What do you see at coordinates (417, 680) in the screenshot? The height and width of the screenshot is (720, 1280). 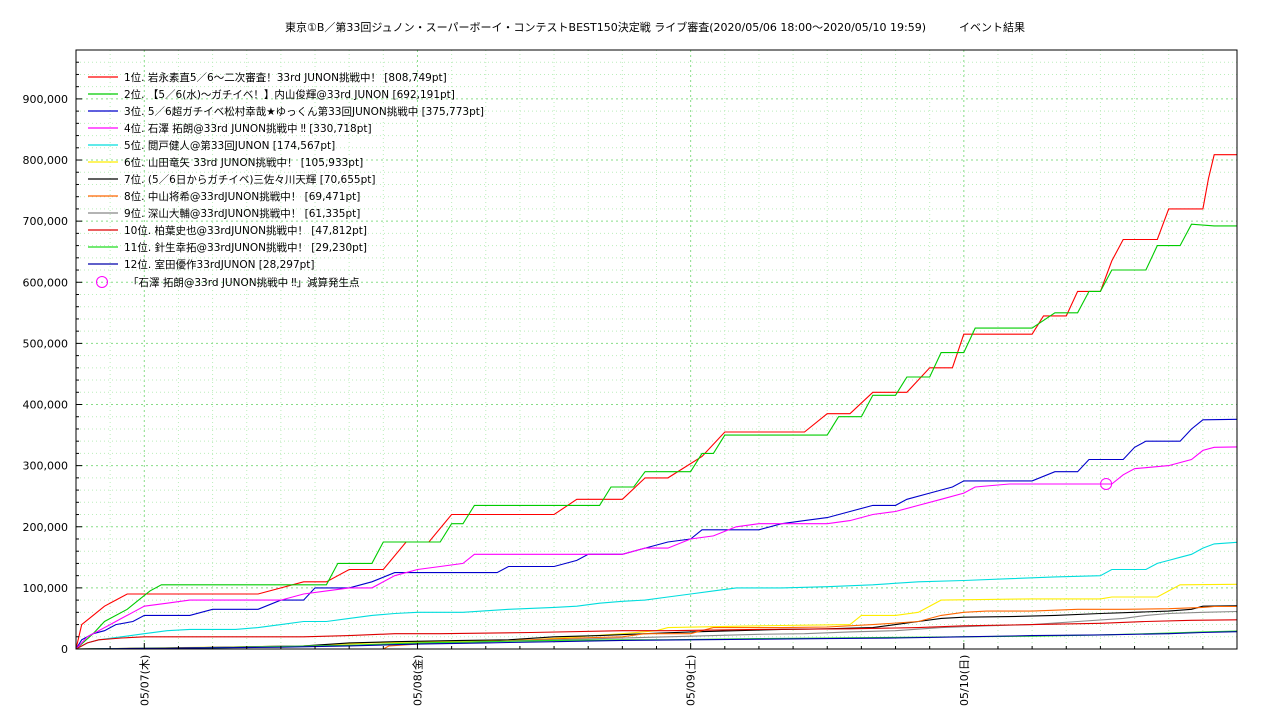 I see `x-tick-label: 05/08(金)` at bounding box center [417, 680].